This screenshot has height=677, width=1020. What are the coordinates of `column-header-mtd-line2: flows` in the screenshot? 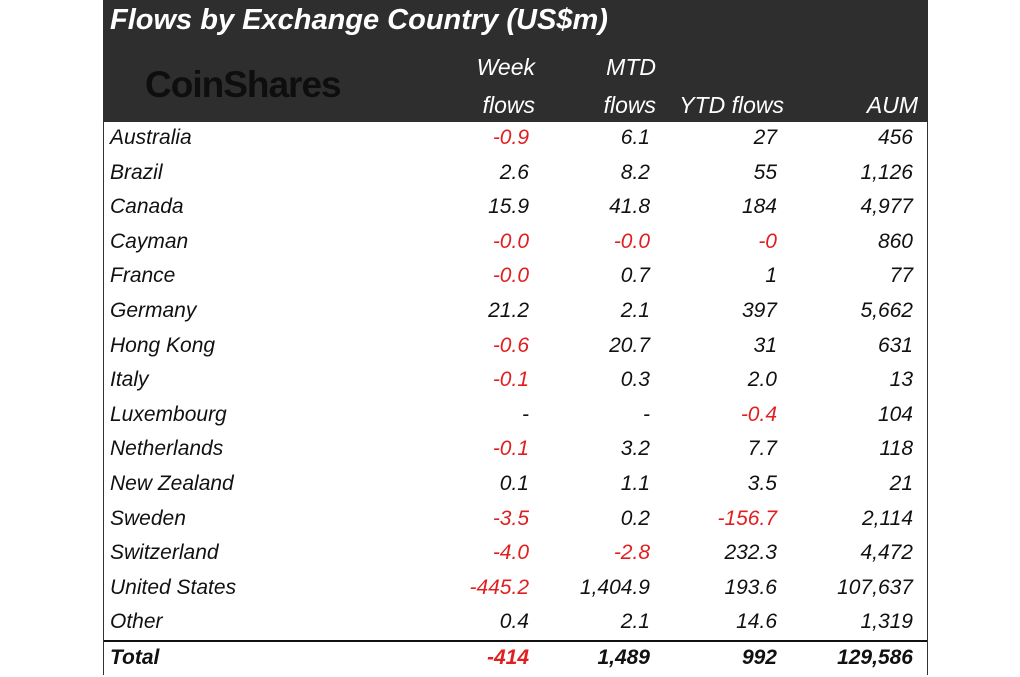 It's located at (629, 105).